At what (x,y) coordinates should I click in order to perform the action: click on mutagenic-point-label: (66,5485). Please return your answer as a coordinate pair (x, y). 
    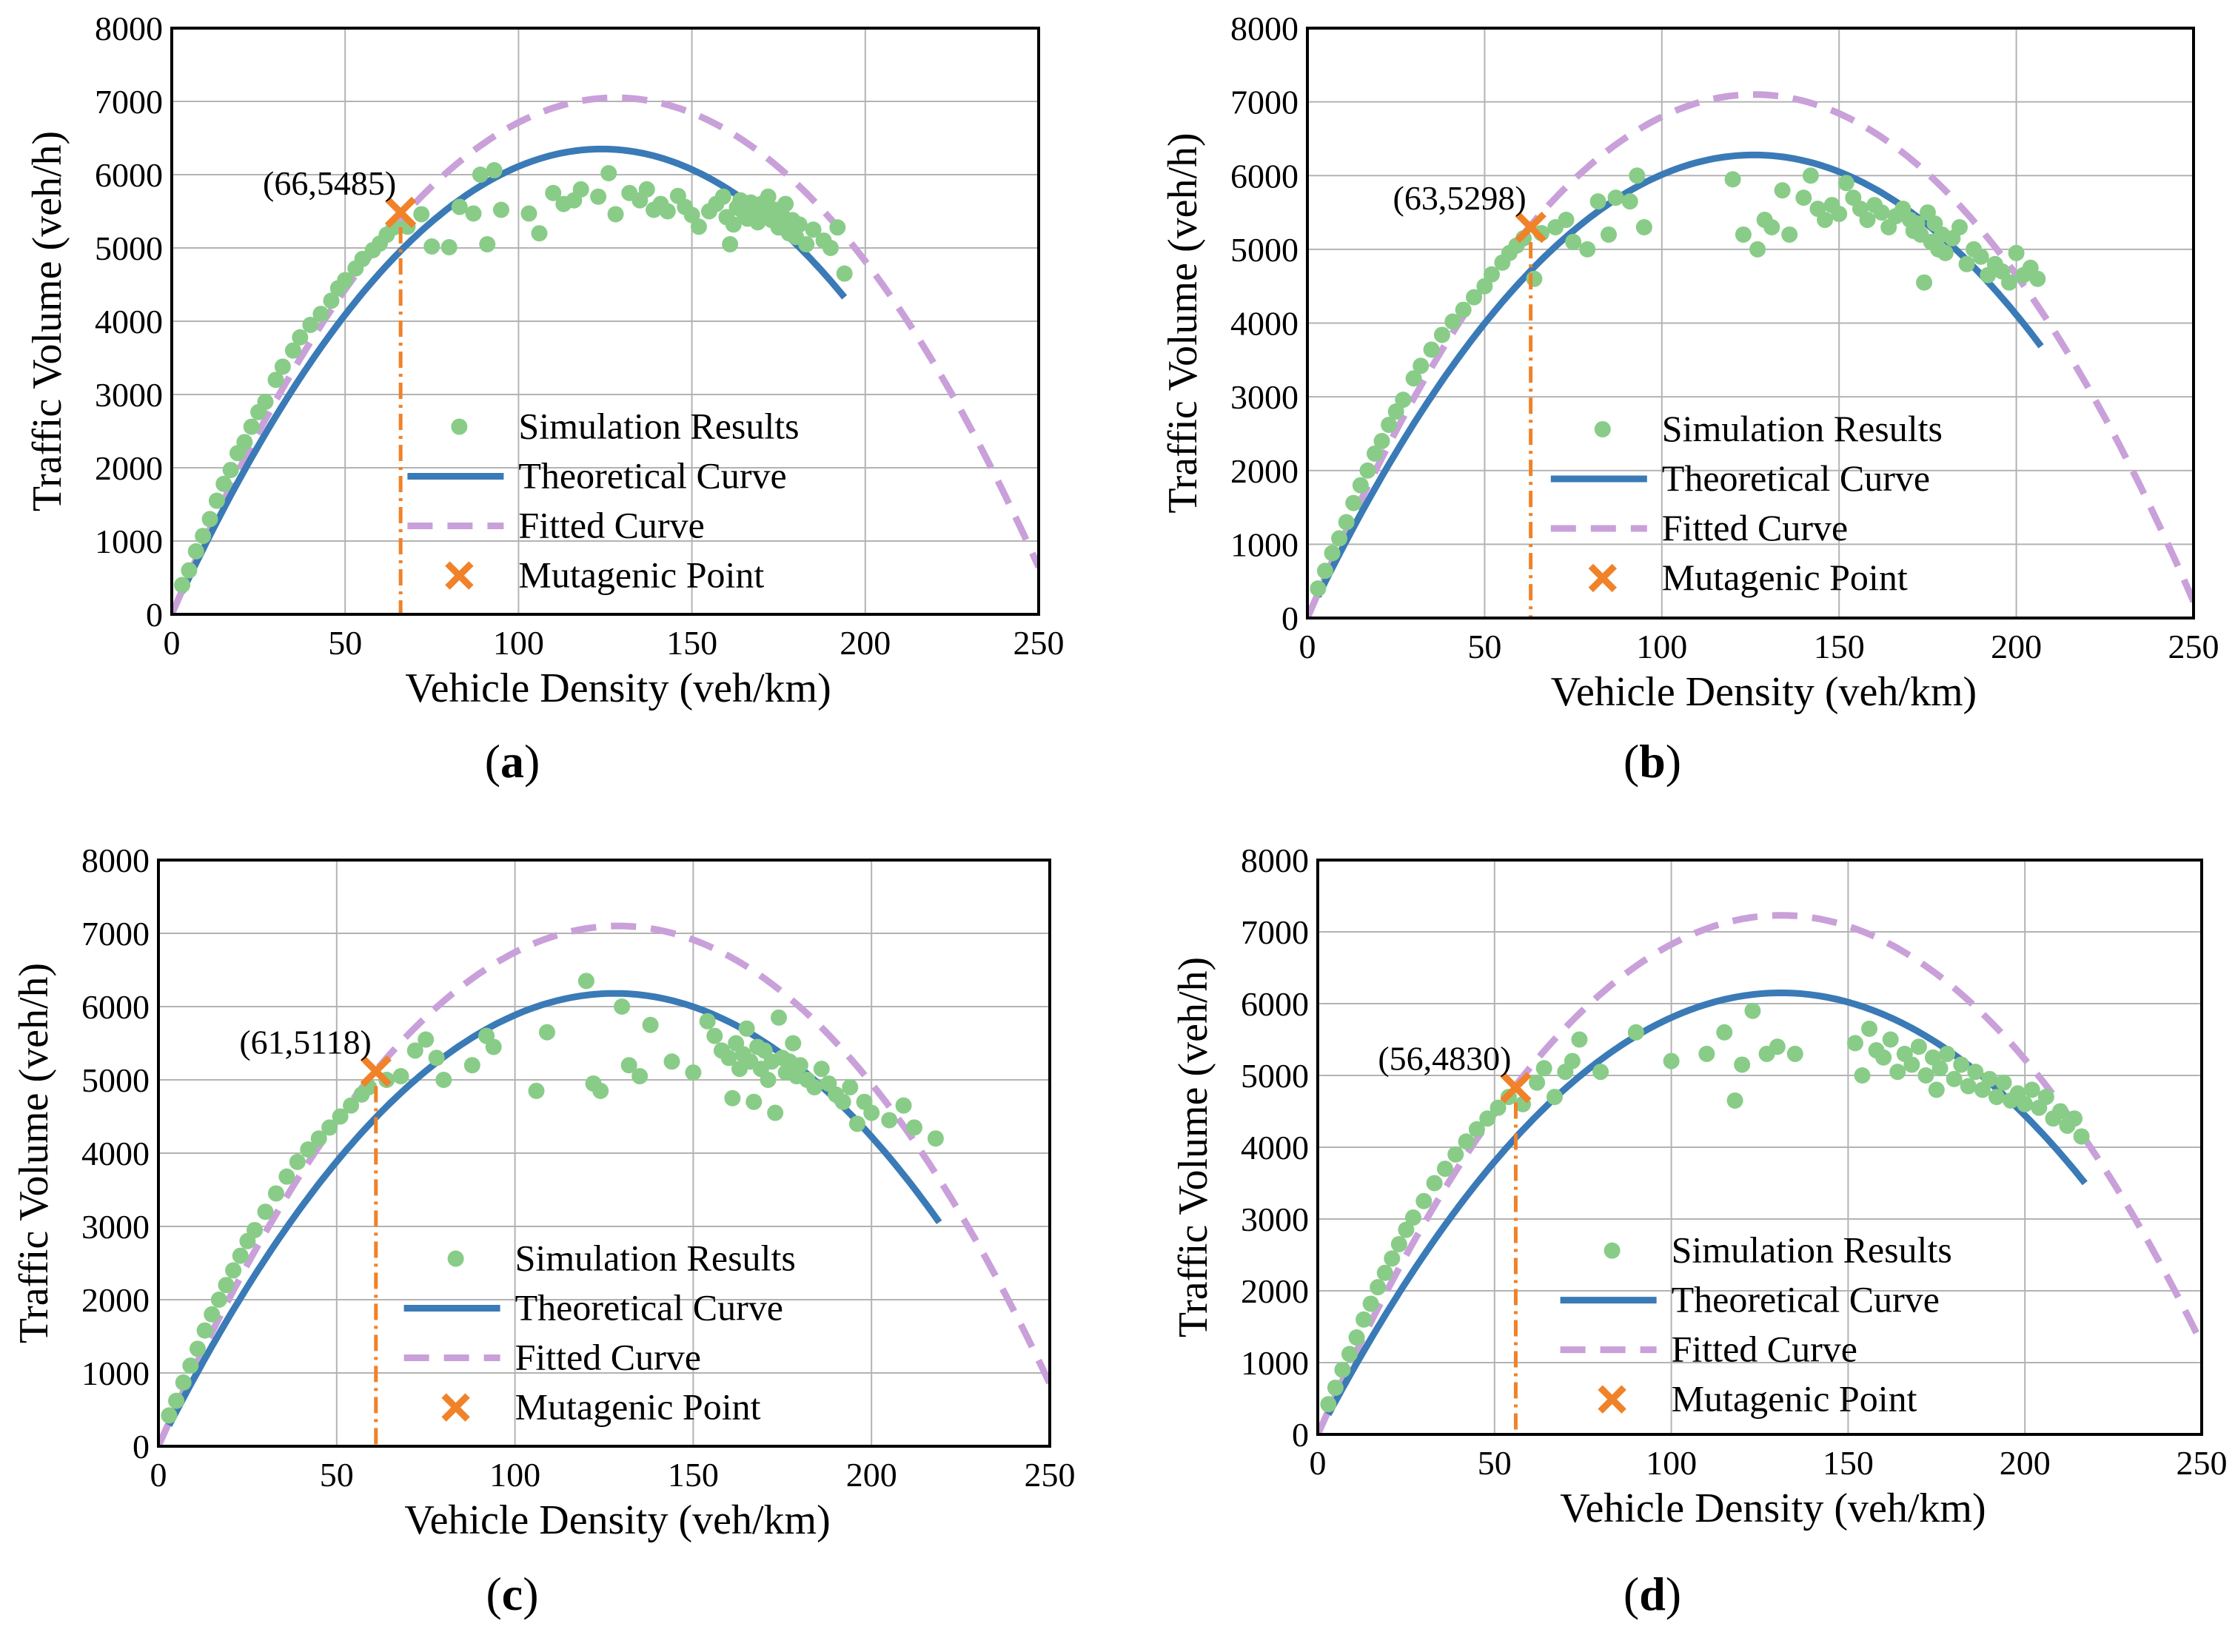
    Looking at the image, I should click on (329, 183).